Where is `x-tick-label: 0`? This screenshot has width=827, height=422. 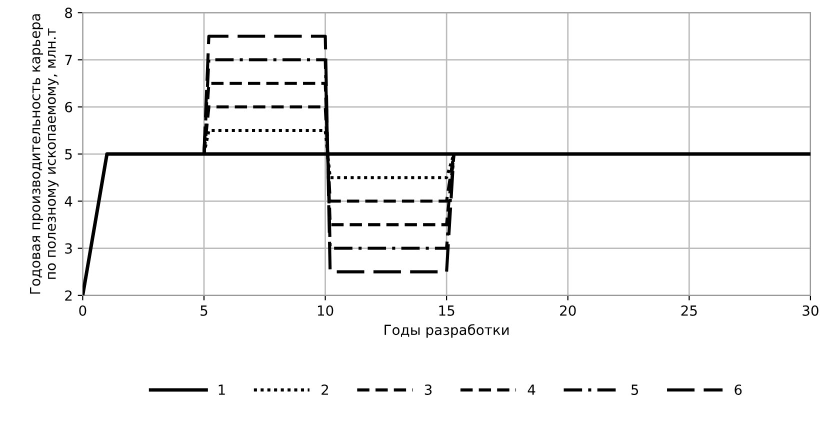
x-tick-label: 0 is located at coordinates (82, 310).